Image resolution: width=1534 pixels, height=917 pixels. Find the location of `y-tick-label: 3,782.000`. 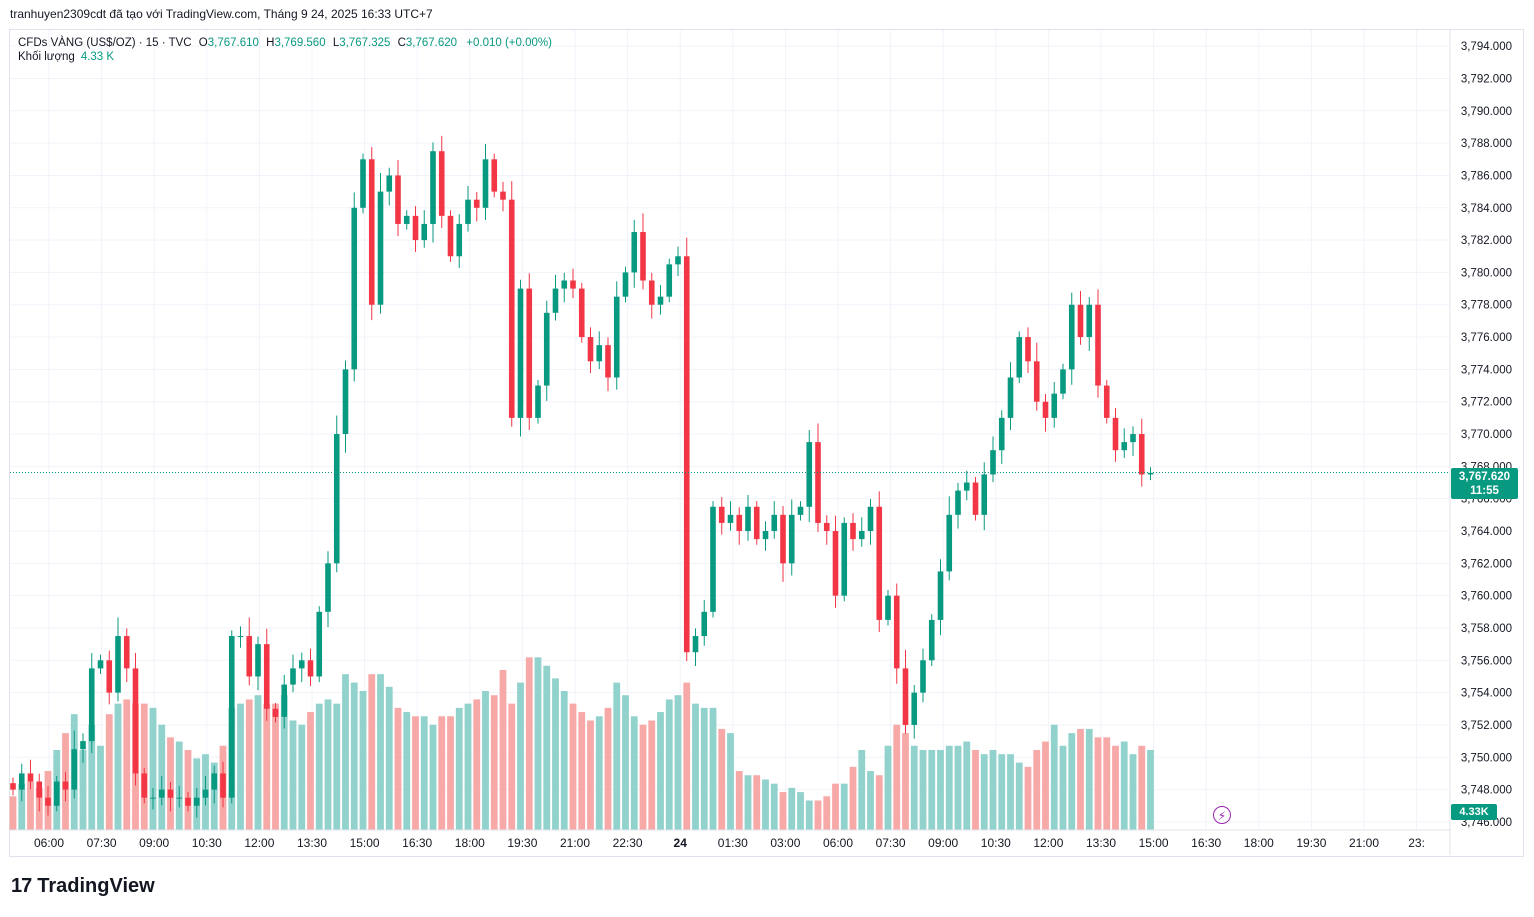

y-tick-label: 3,782.000 is located at coordinates (1486, 241).